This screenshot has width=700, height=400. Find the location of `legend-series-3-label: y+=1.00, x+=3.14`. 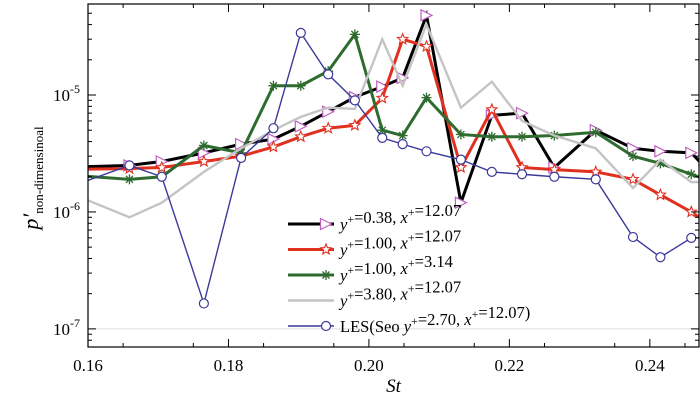

legend-series-3-label: y+=1.00, x+=3.14 is located at coordinates (395, 268).